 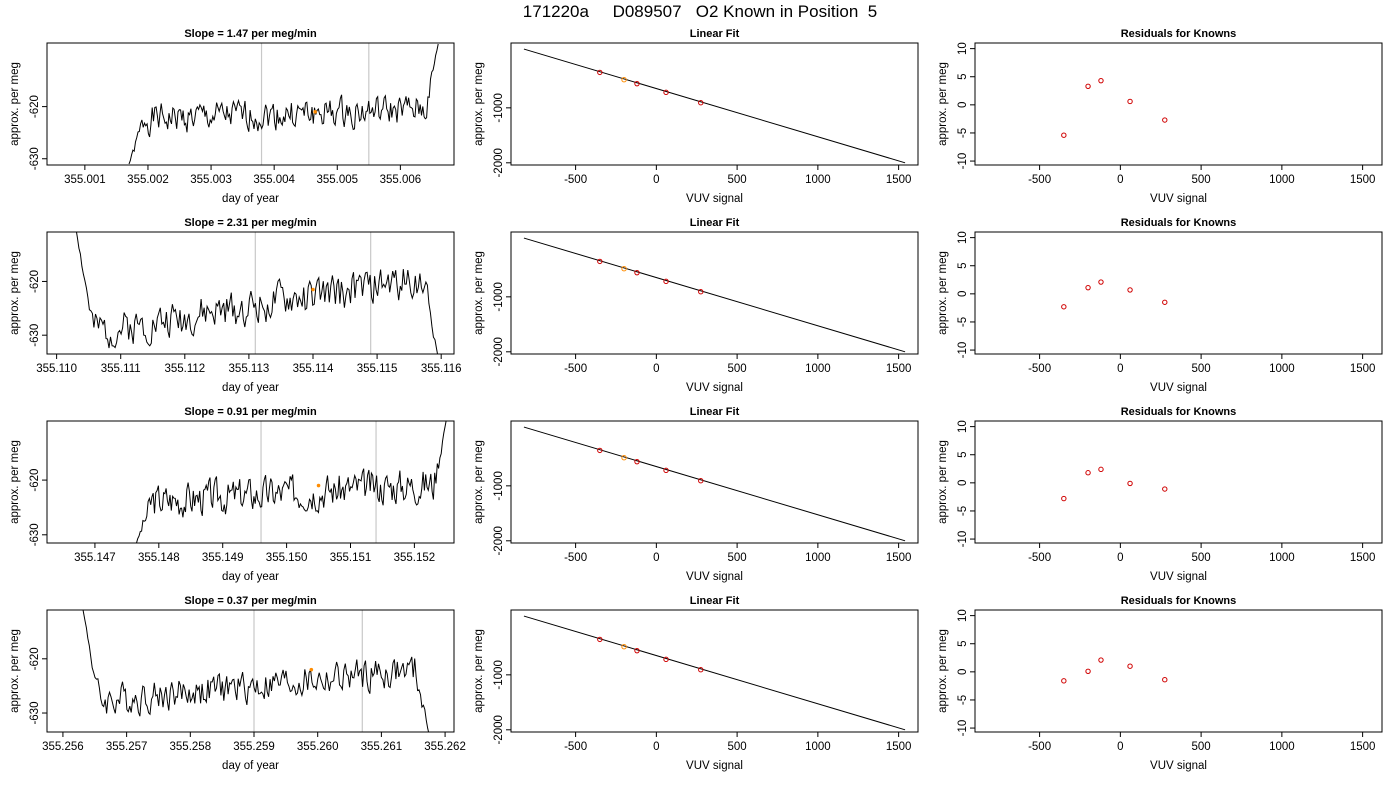 I want to click on panel-title: Slope = 1.47 per meg/min, so click(x=250, y=34).